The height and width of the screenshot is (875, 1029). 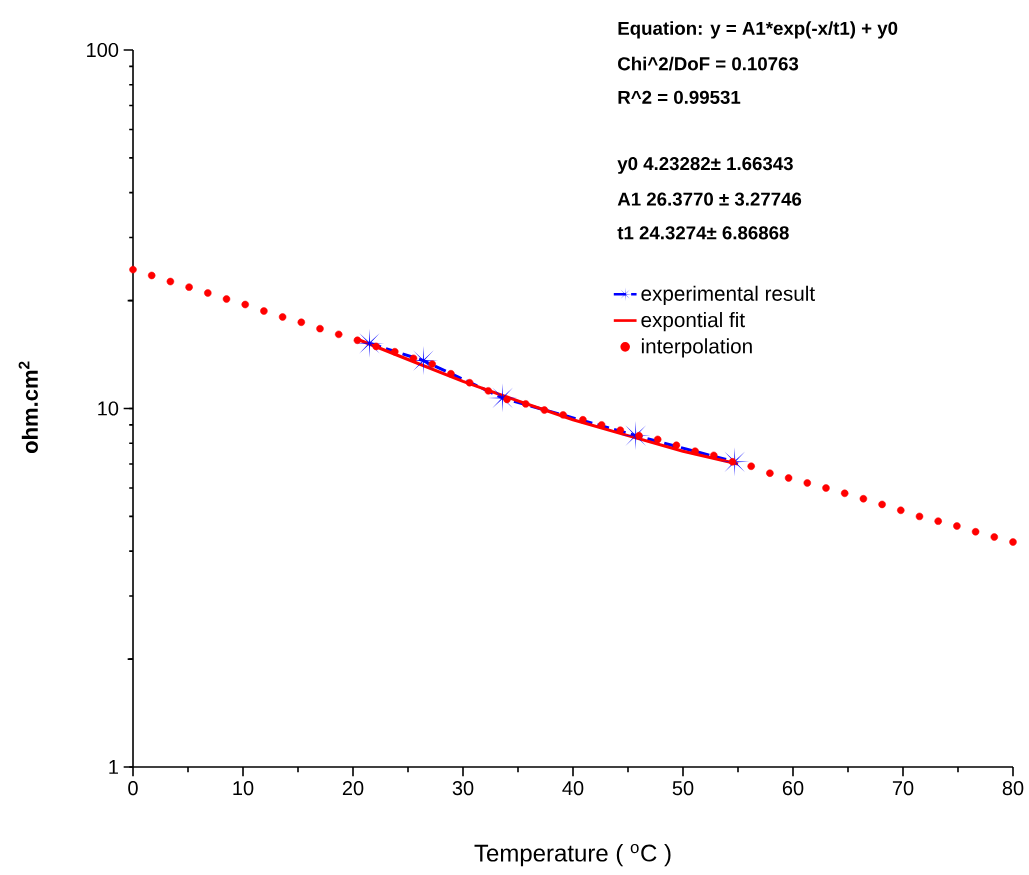 I want to click on annotation: Chi^2/DoF = 0.10763, so click(x=708, y=63).